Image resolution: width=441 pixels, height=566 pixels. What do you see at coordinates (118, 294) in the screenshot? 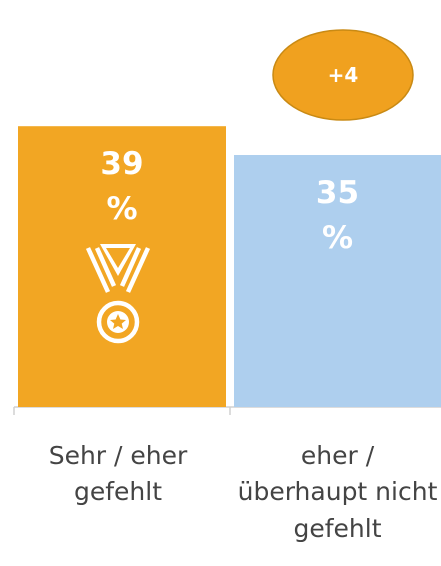
I see `medal-icon` at bounding box center [118, 294].